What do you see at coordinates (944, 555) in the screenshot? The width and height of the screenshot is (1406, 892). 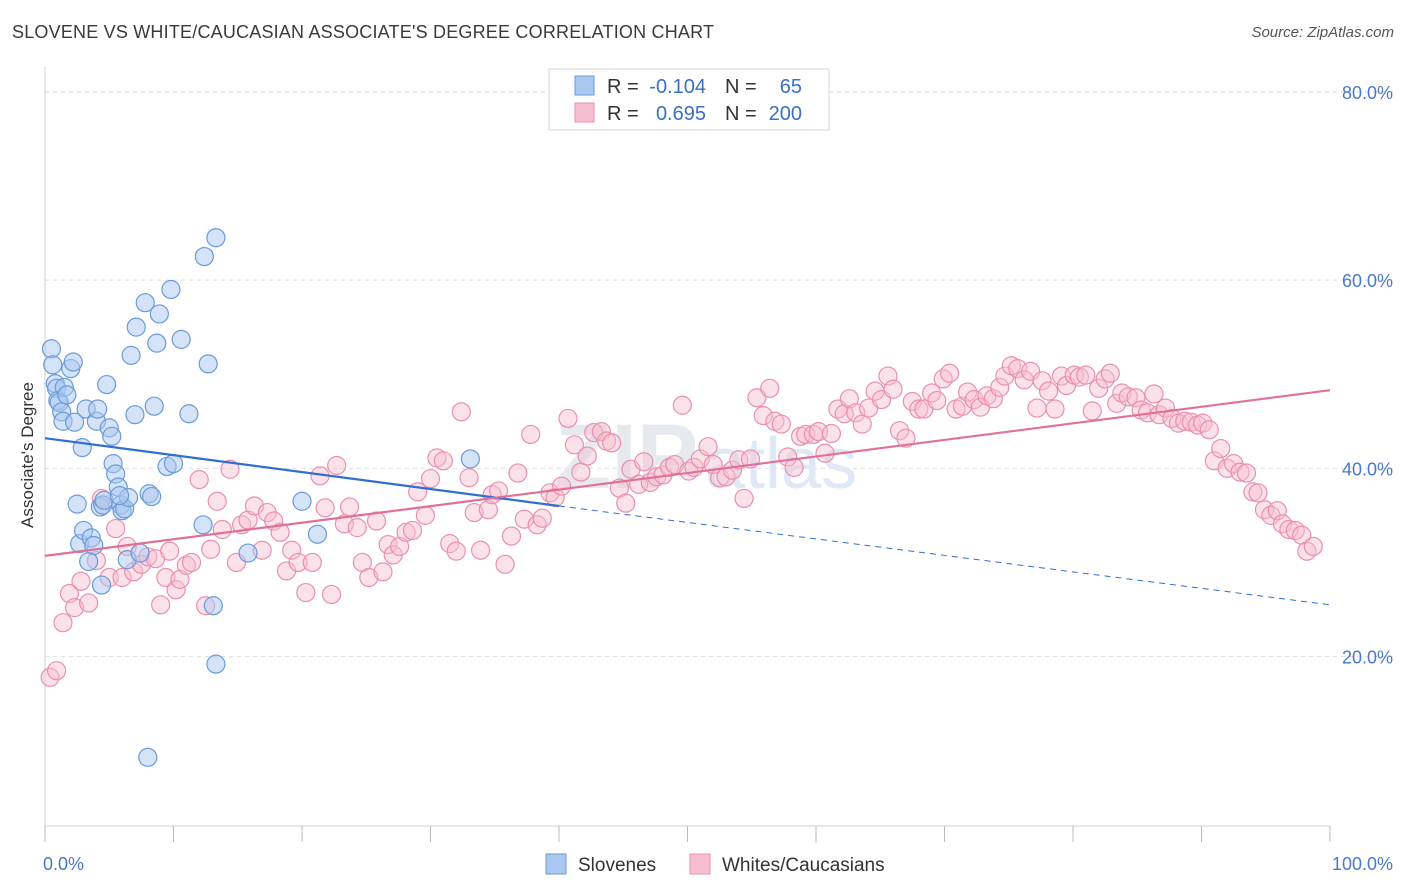 I see `trend-line-slovenes-extension` at bounding box center [944, 555].